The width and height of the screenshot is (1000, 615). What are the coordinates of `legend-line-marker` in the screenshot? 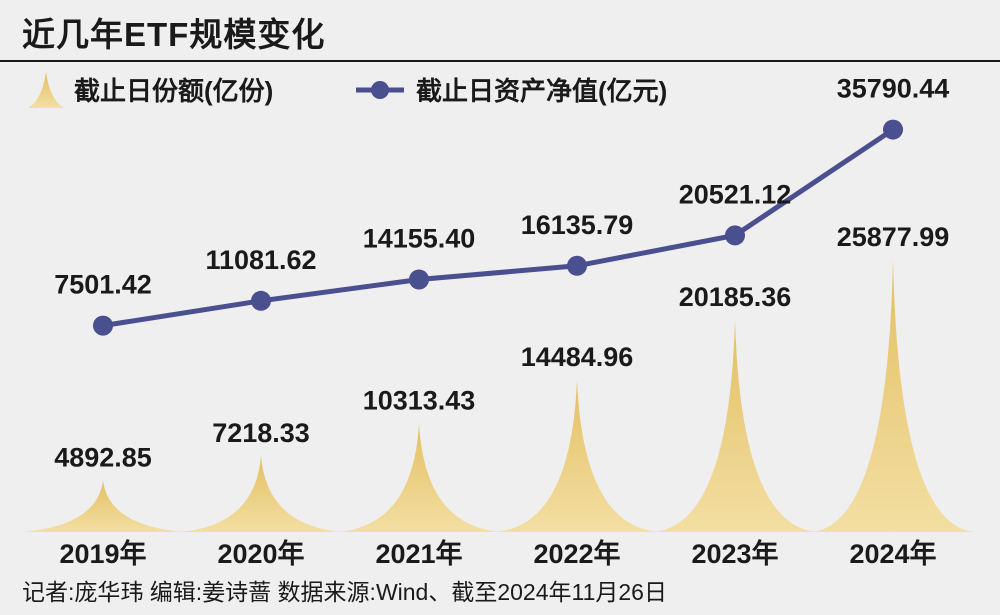 It's located at (380, 90).